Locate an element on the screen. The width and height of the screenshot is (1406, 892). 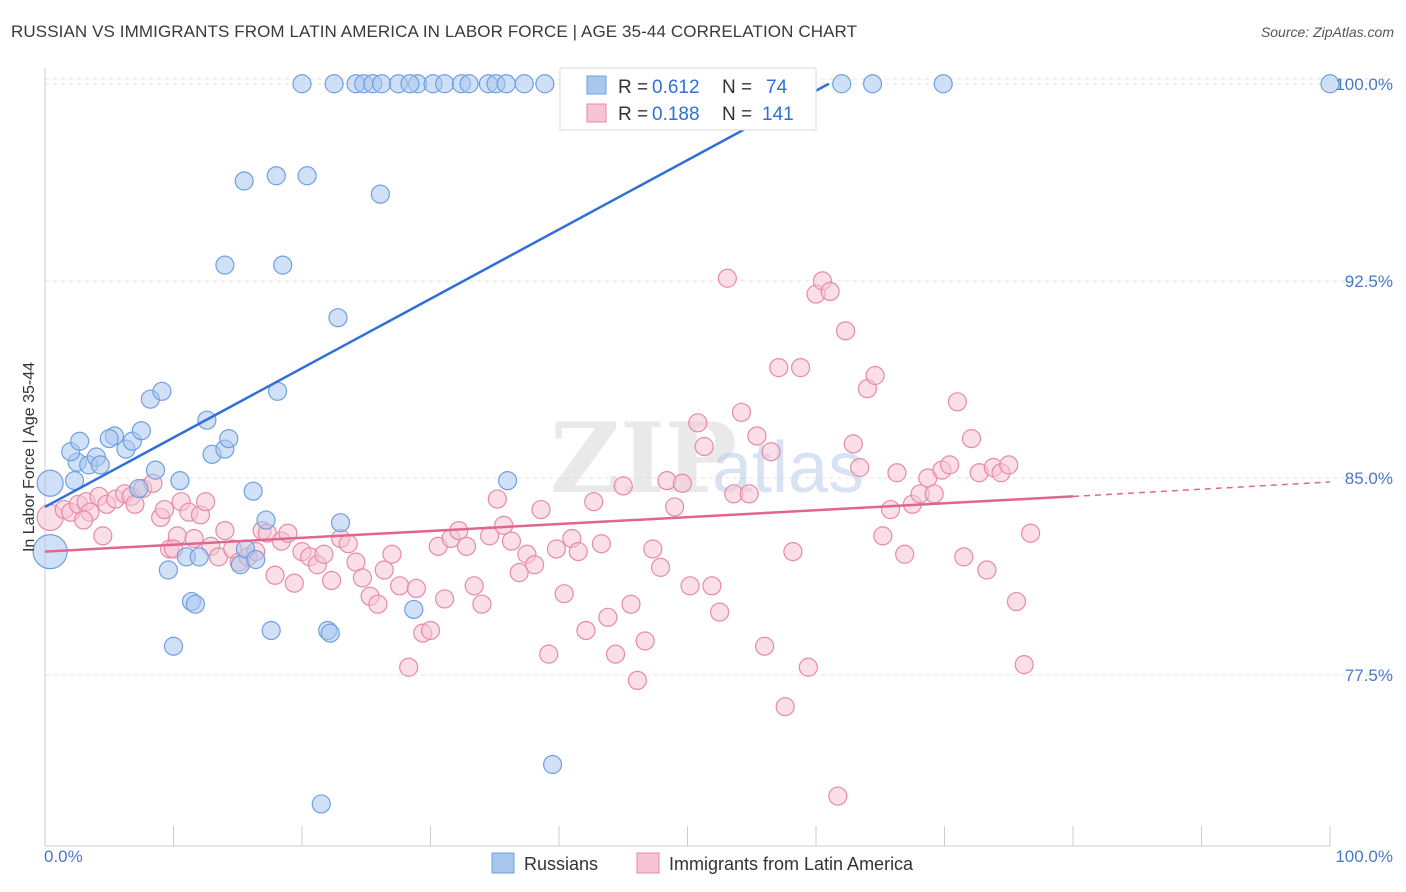
latin-trend-line is located at coordinates (559, 524).